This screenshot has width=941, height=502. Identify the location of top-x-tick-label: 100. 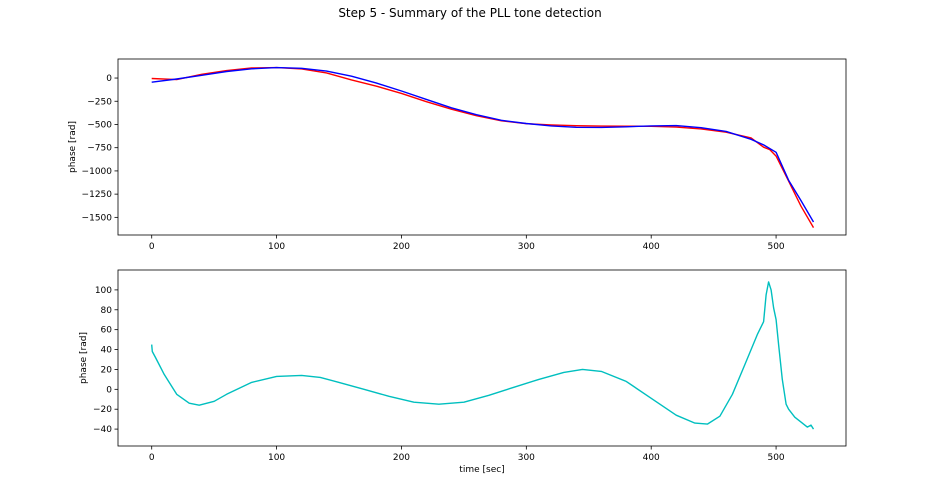
(276, 247).